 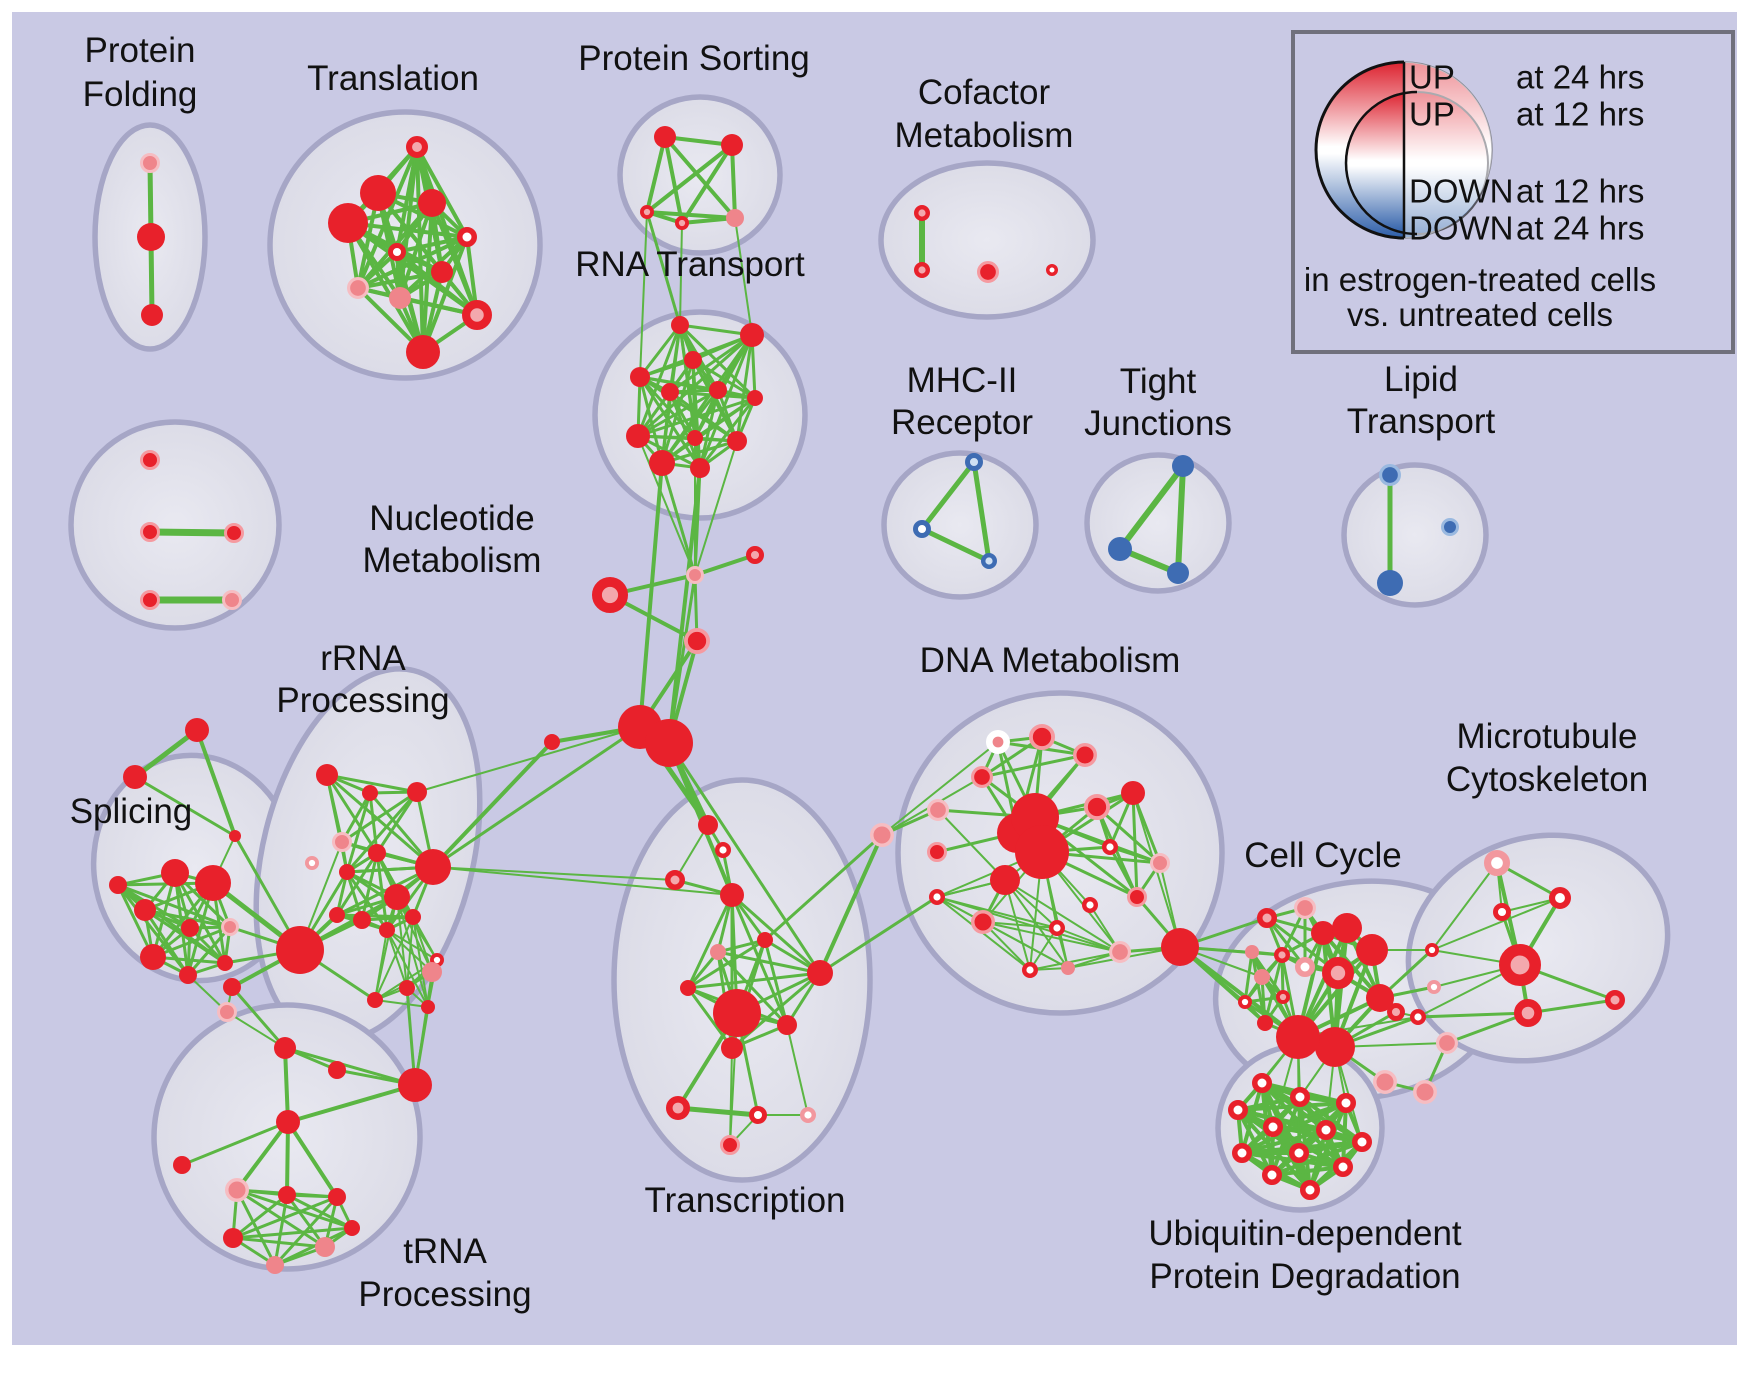 What do you see at coordinates (362, 920) in the screenshot?
I see `gene-node-r11` at bounding box center [362, 920].